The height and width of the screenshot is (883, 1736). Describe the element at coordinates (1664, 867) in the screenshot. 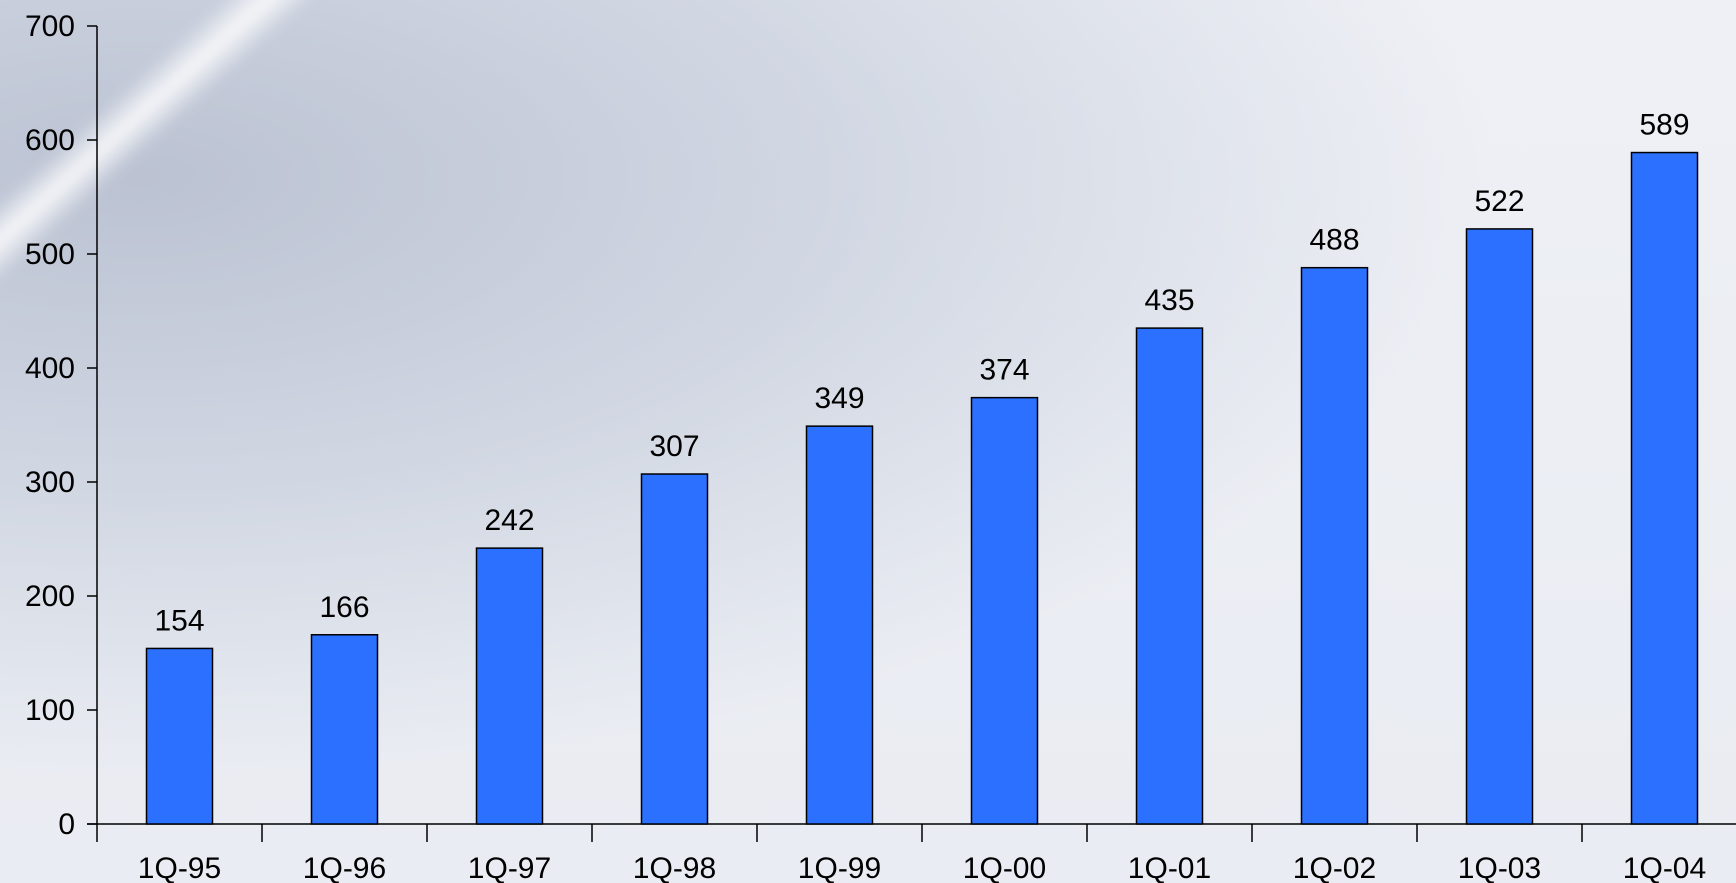

I see `x-tick-label: 1Q-04` at that location.